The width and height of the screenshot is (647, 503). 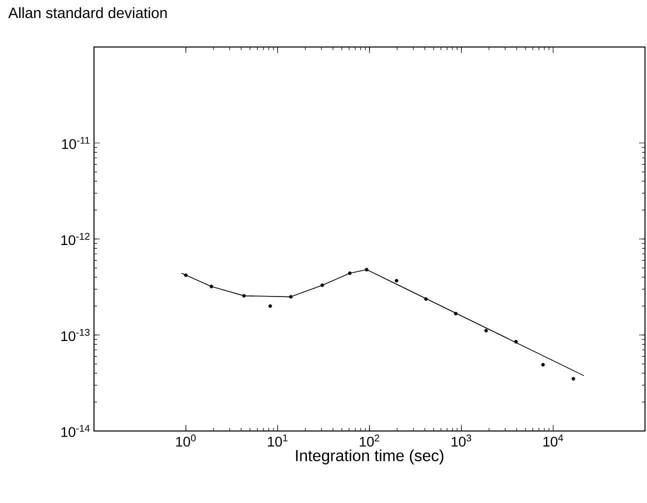 What do you see at coordinates (87, 12) in the screenshot?
I see `chart-title: Allan standard deviation` at bounding box center [87, 12].